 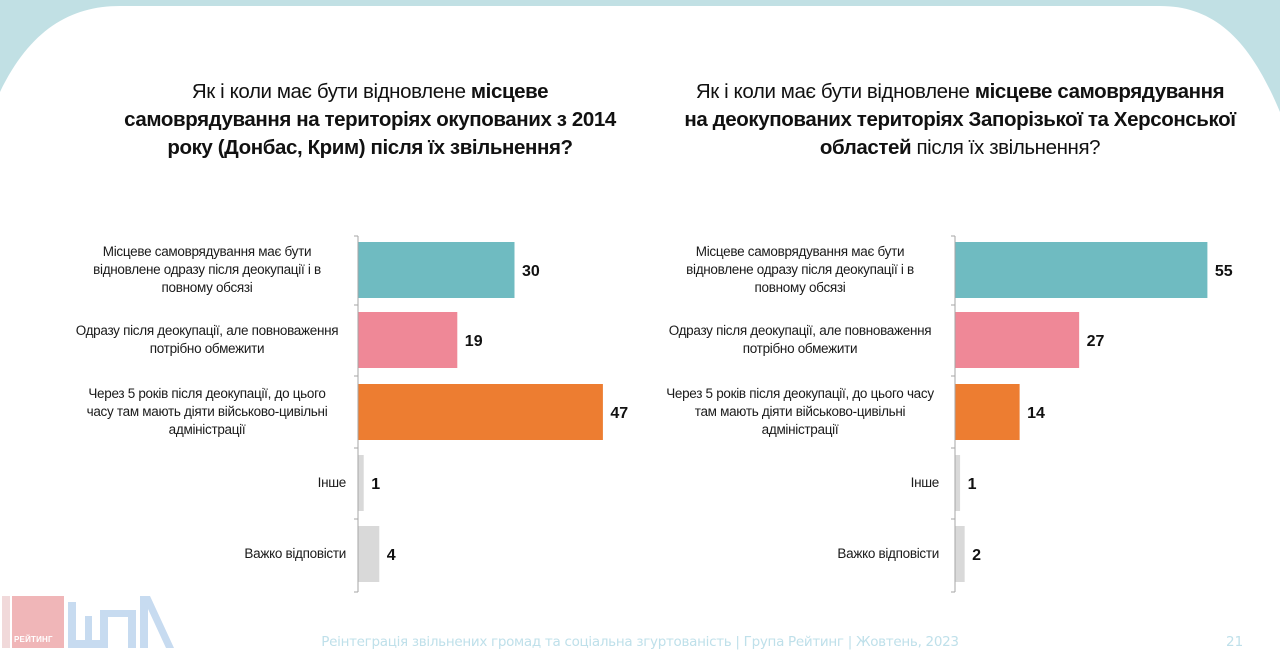 What do you see at coordinates (1092, 414) in the screenshot?
I see `bar-chart-right: 55 27 14 1 2` at bounding box center [1092, 414].